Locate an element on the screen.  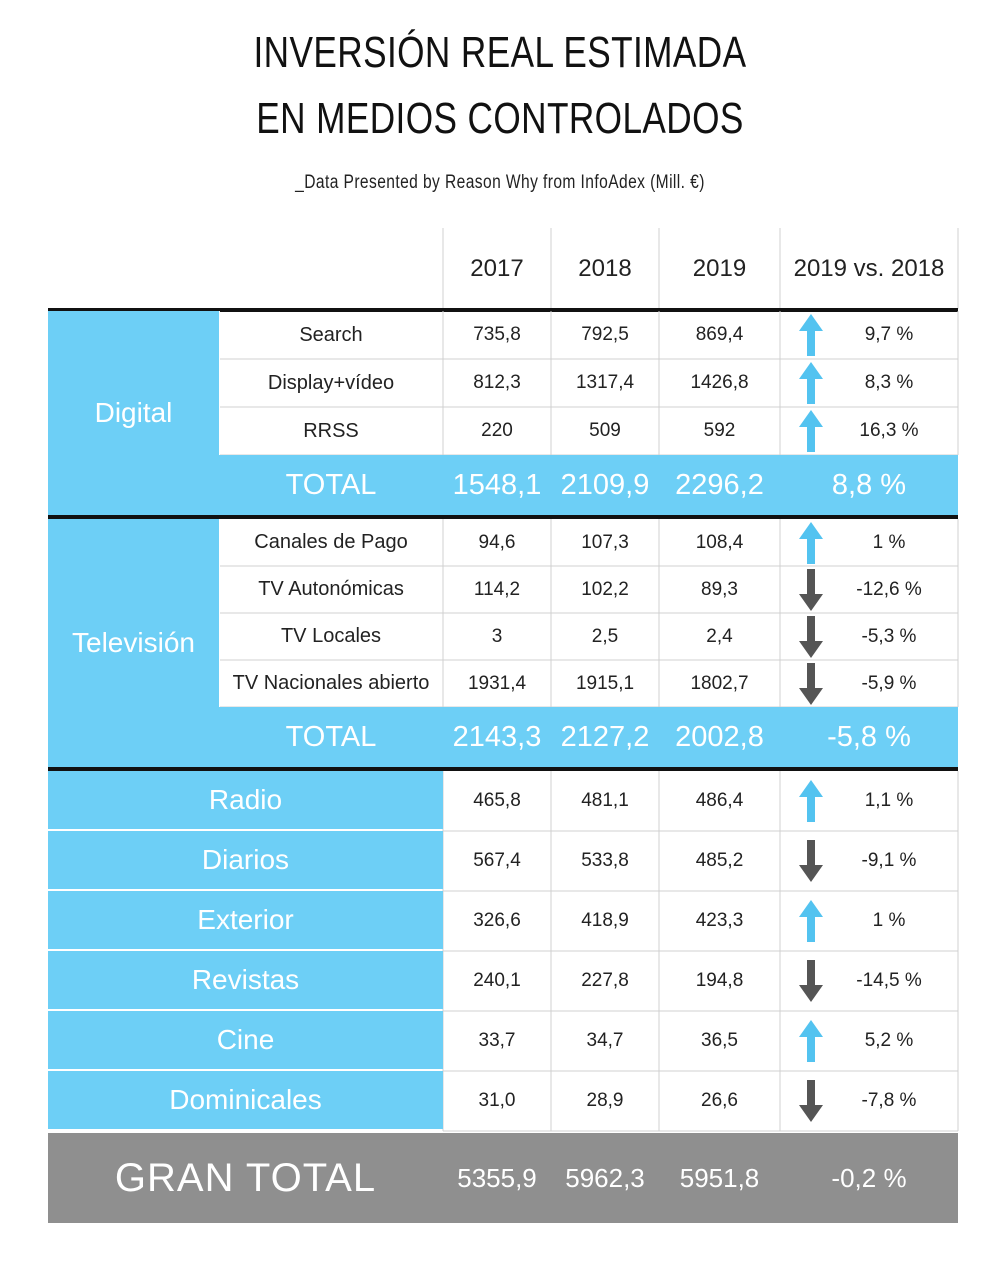
value-cell: 2,5 is located at coordinates (605, 636).